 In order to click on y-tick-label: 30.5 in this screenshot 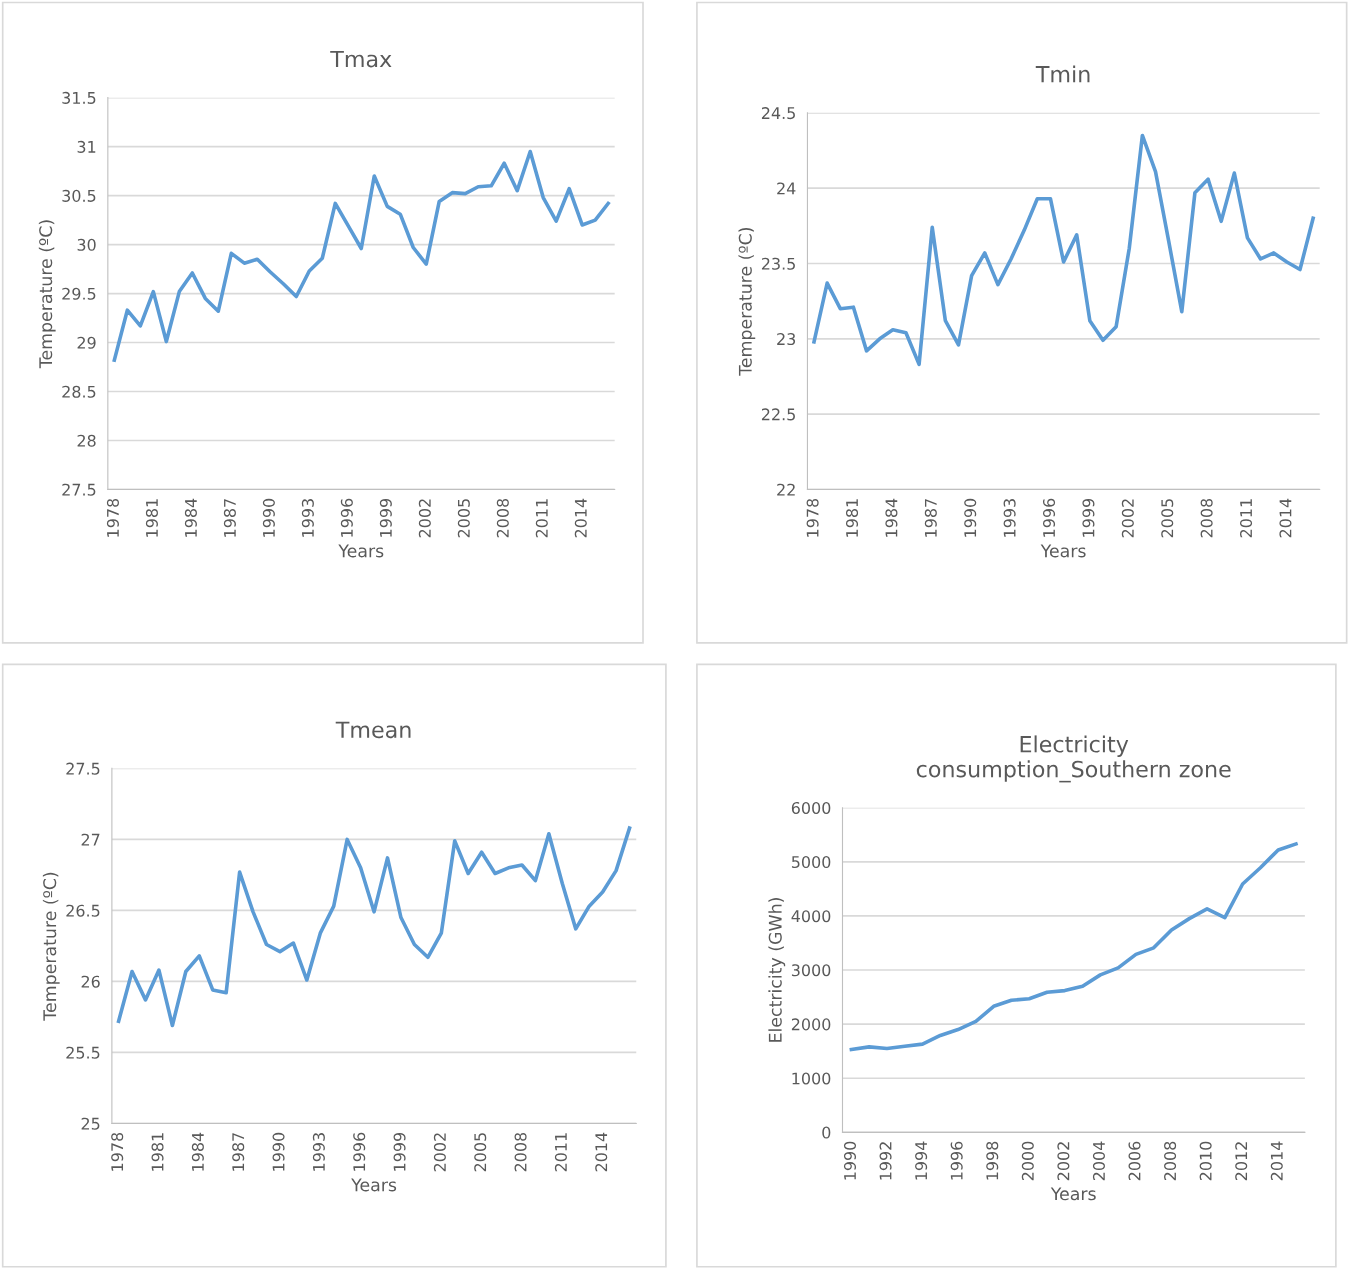, I will do `click(79, 195)`.